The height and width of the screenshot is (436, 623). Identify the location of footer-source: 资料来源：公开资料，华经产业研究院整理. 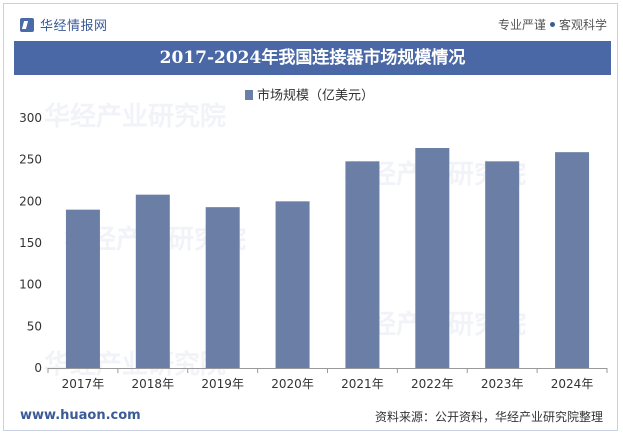
(488, 417).